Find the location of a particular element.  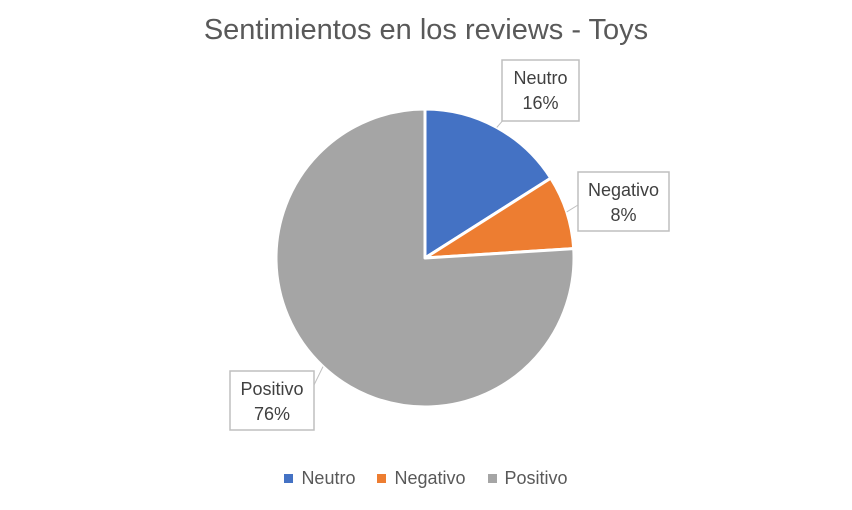

legend: Neutro Negativo Positivo is located at coordinates (426, 478).